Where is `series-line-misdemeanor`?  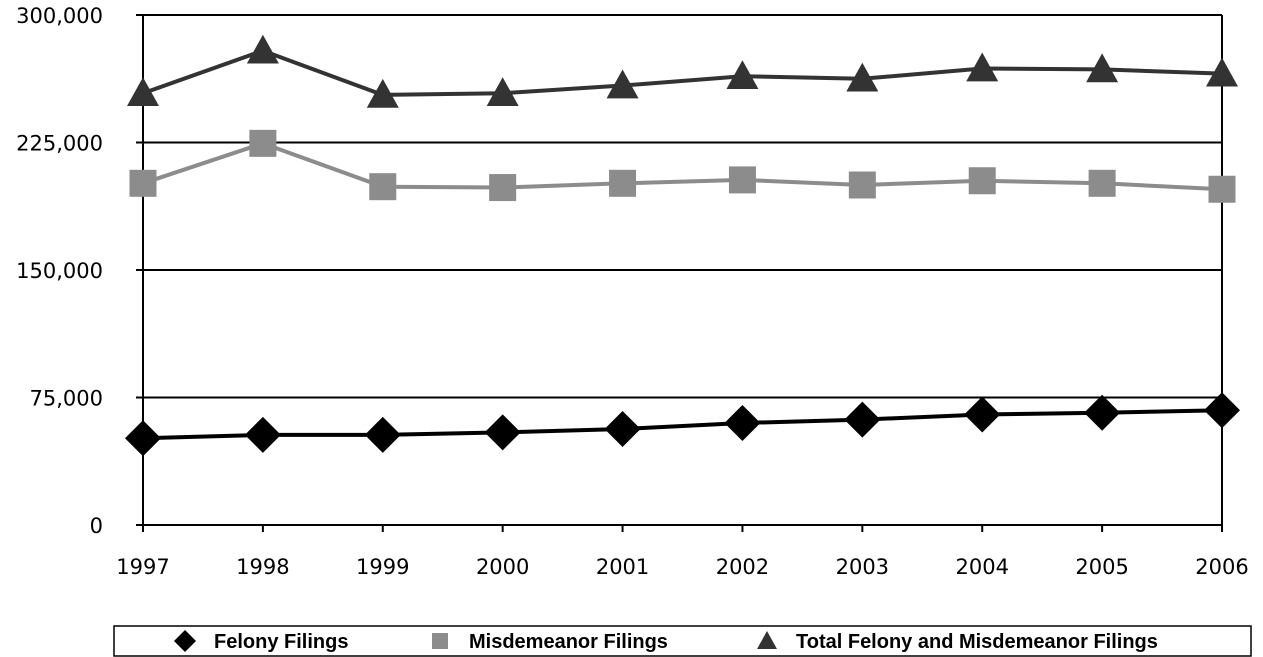
series-line-misdemeanor is located at coordinates (682, 166).